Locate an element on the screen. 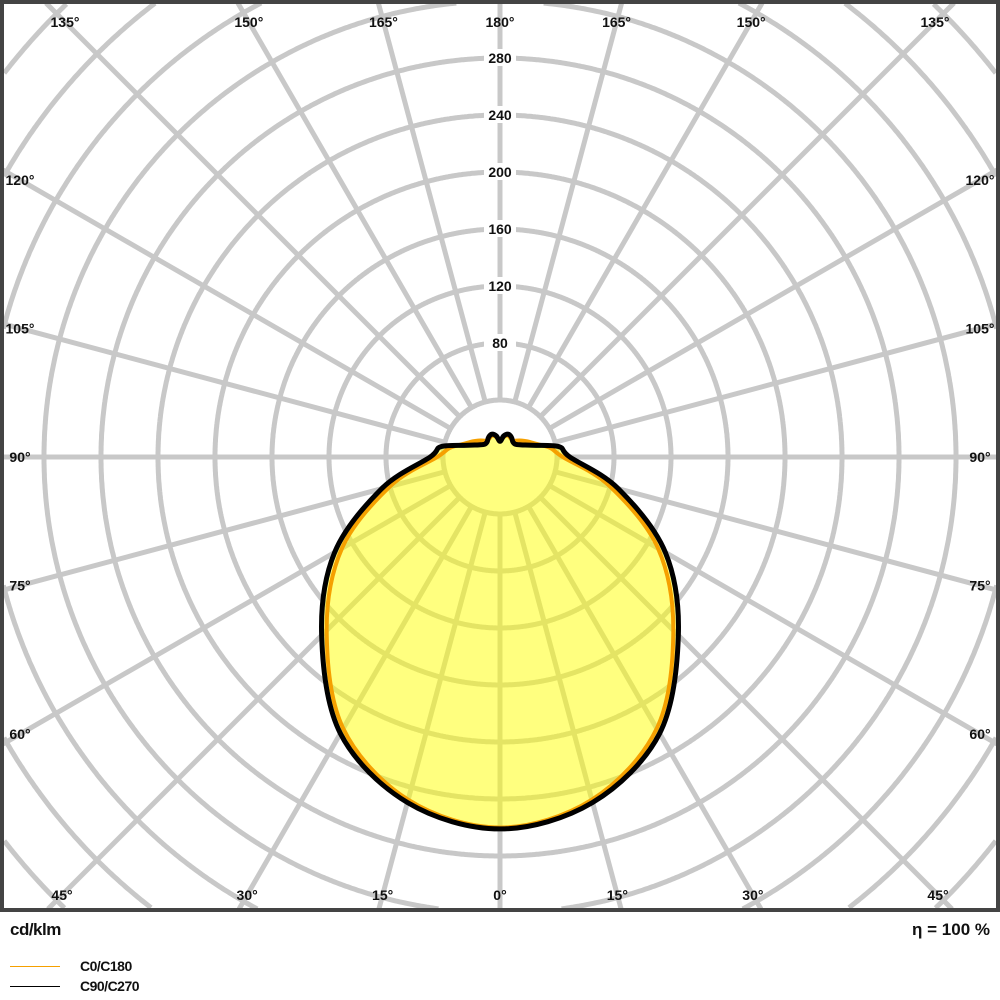 This screenshot has width=1000, height=1000. radial-tick-label: 160 is located at coordinates (500, 229).